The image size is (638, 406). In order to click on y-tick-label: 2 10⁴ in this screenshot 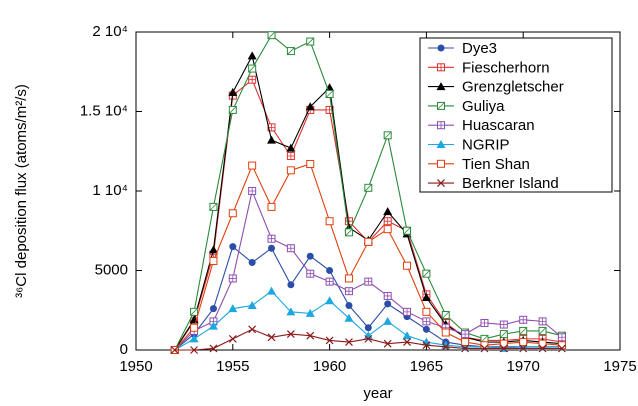, I will do `click(110, 31)`.